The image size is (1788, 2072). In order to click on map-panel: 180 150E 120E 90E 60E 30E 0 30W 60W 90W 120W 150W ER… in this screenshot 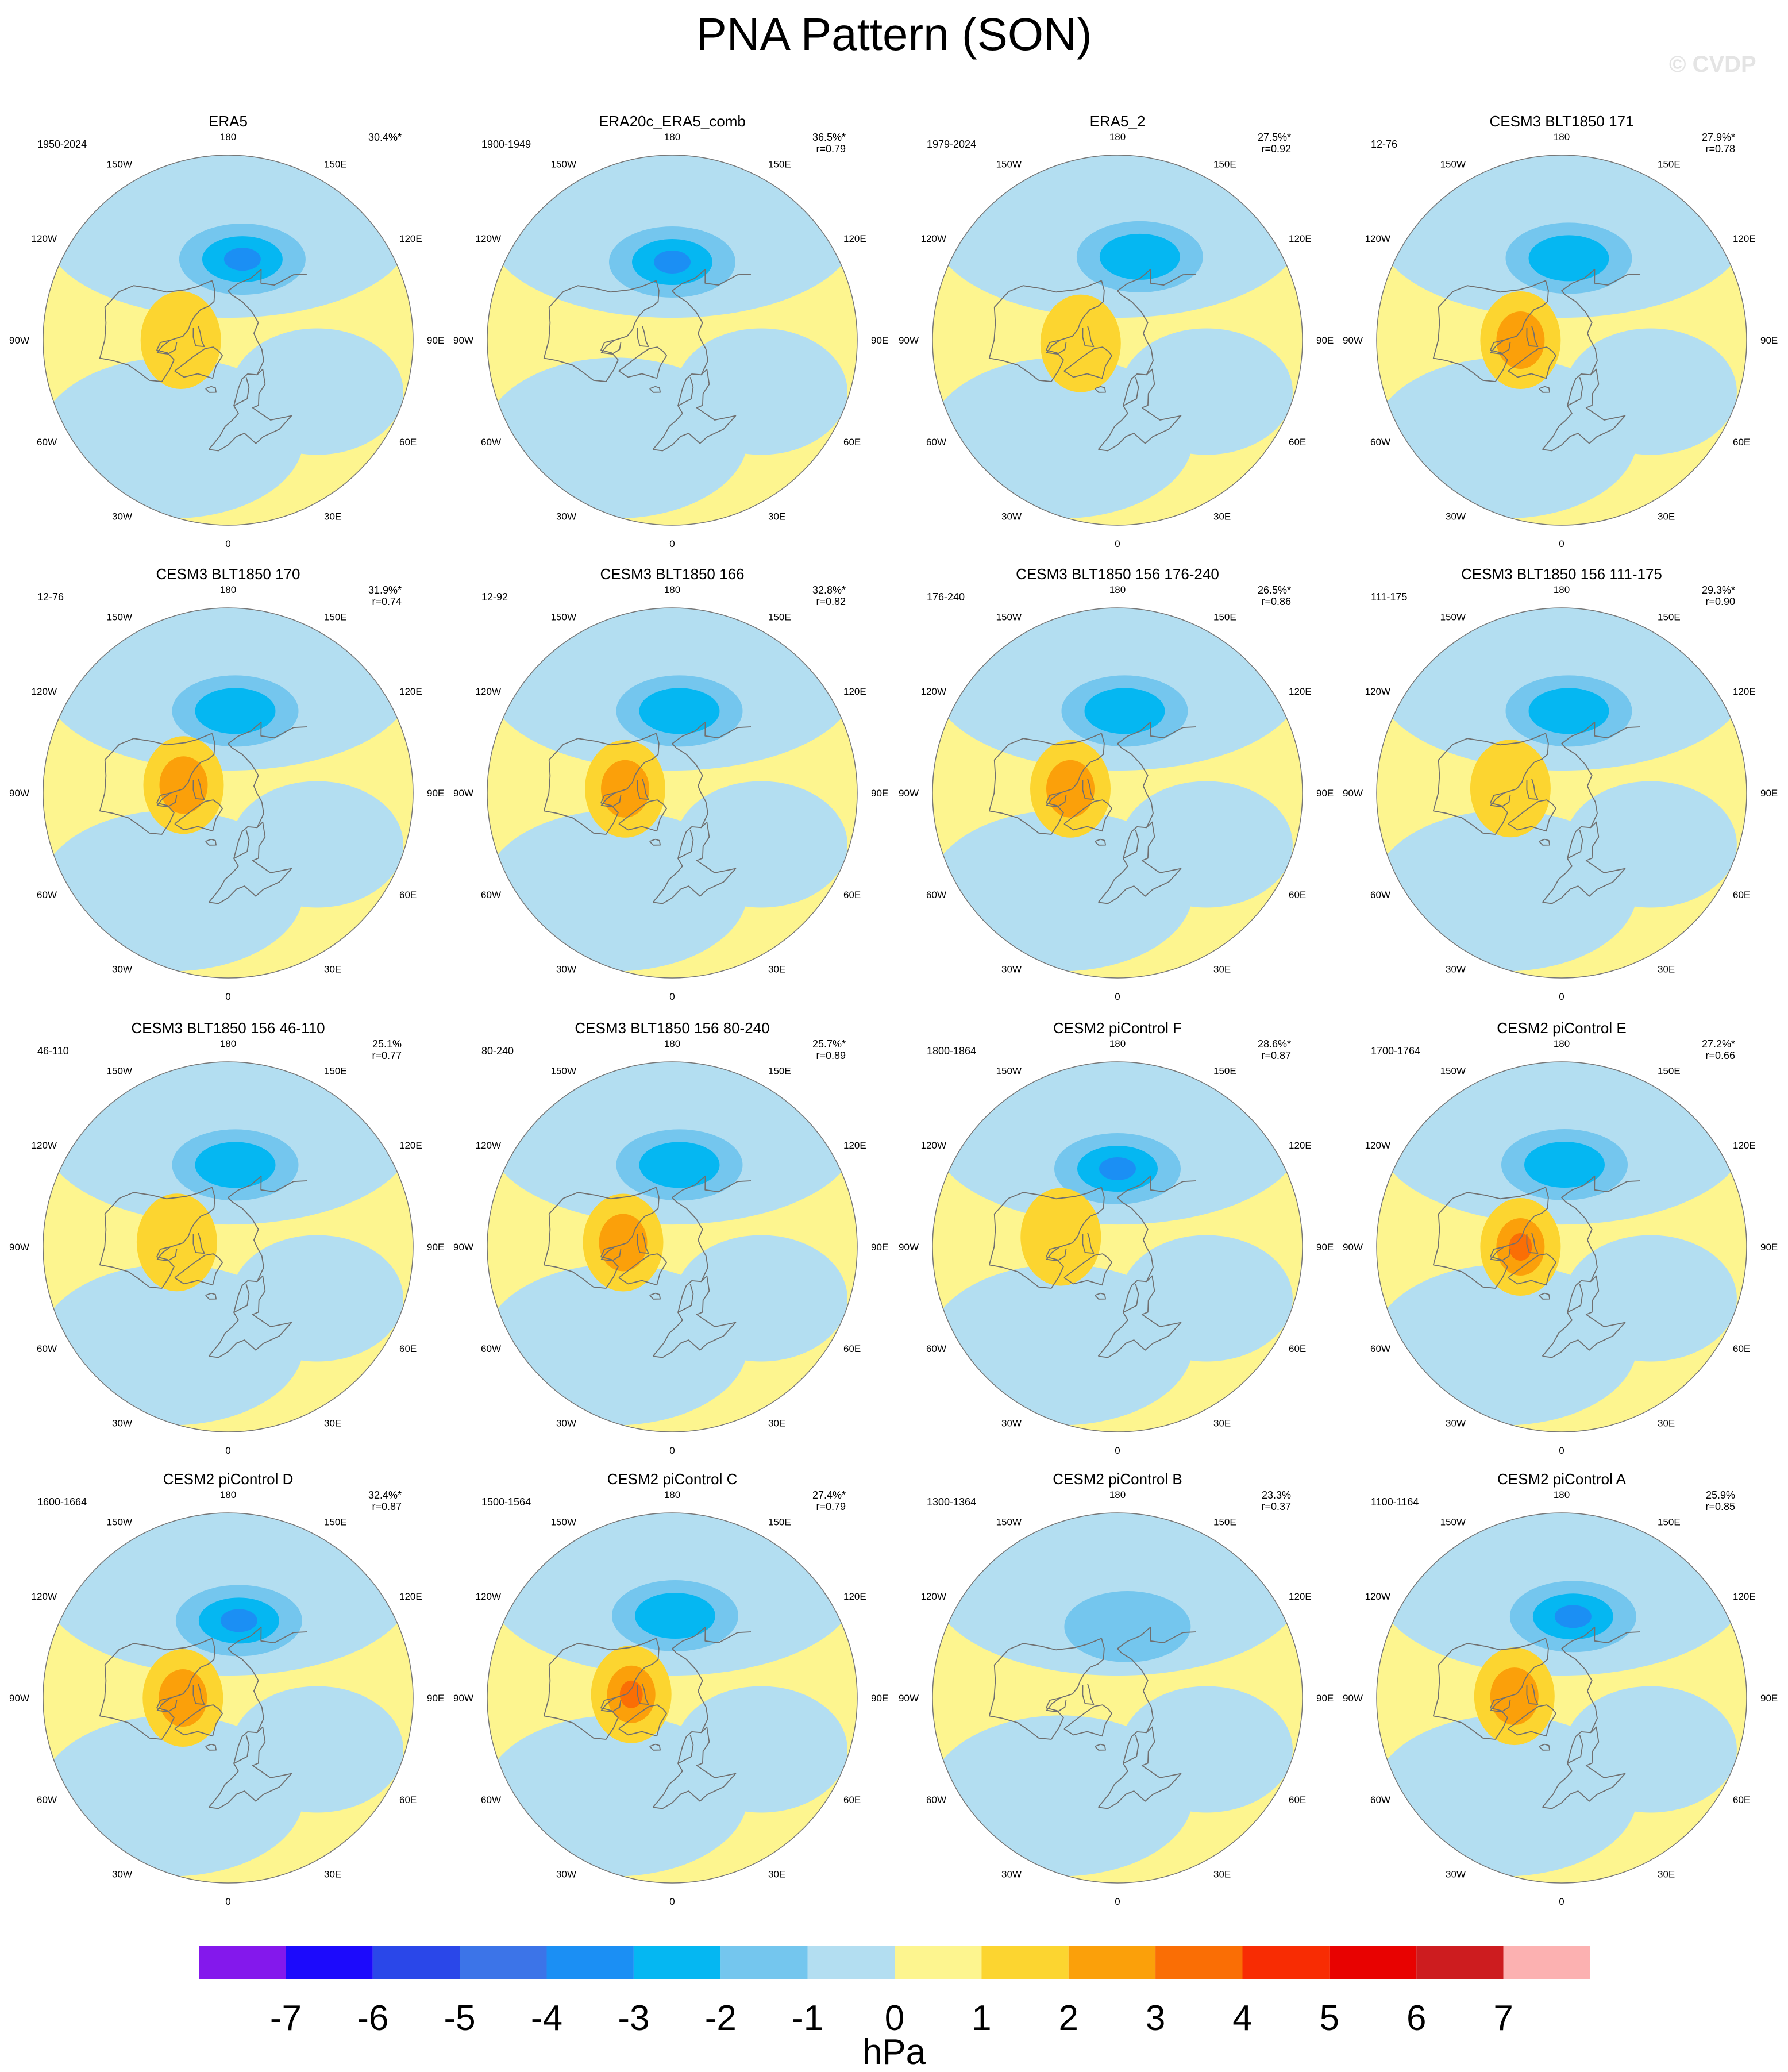, I will do `click(670, 331)`.